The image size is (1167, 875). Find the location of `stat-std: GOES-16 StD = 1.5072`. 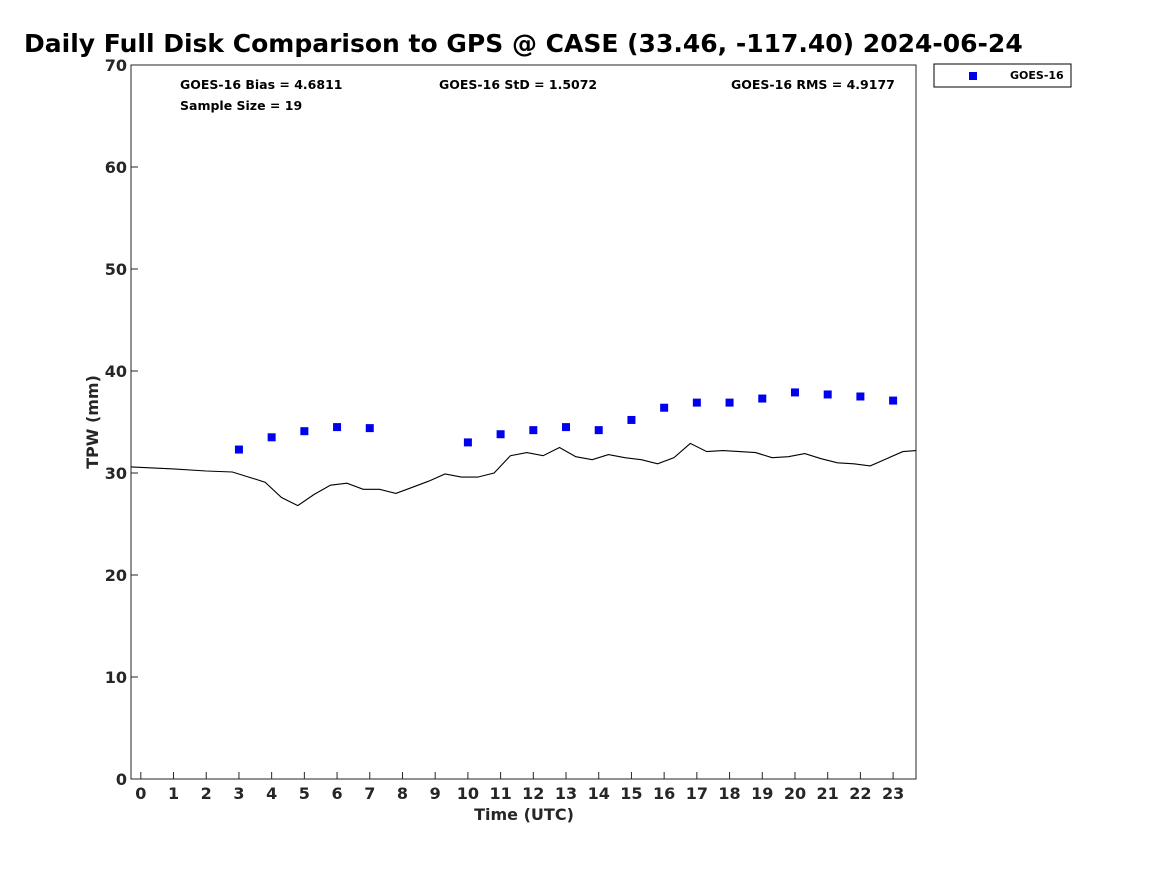

stat-std: GOES-16 StD = 1.5072 is located at coordinates (518, 84).